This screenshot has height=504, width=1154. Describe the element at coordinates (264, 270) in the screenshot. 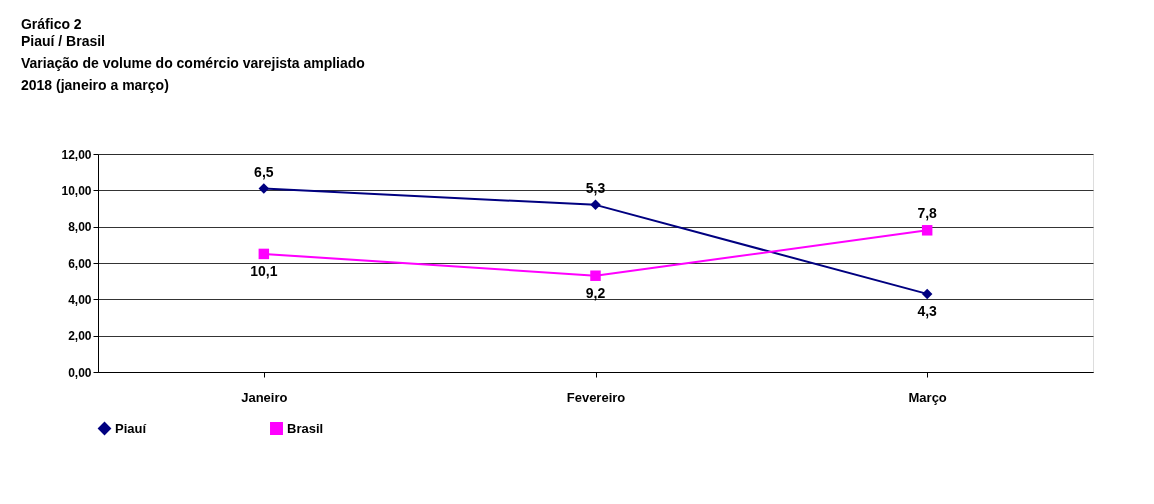

I see `annotation: 10,1` at that location.